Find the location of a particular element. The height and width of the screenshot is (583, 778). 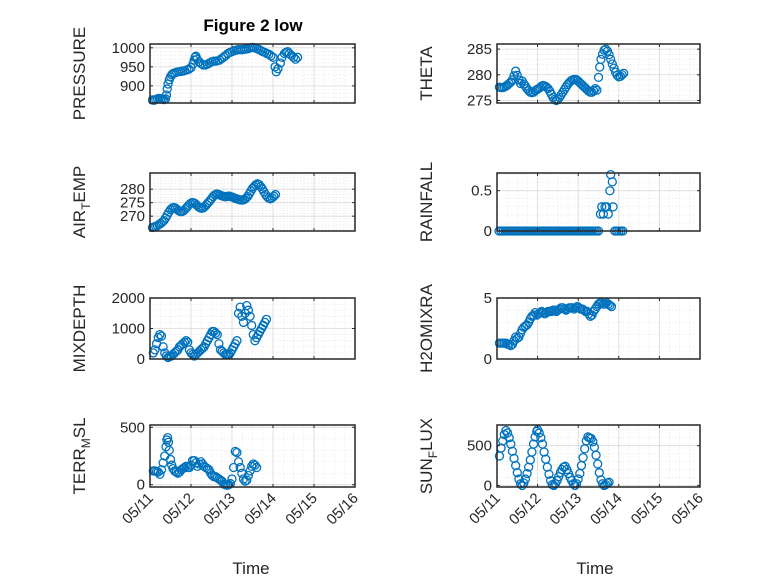

panel-7-x-tick-label: 05/14 is located at coordinates (260, 509).